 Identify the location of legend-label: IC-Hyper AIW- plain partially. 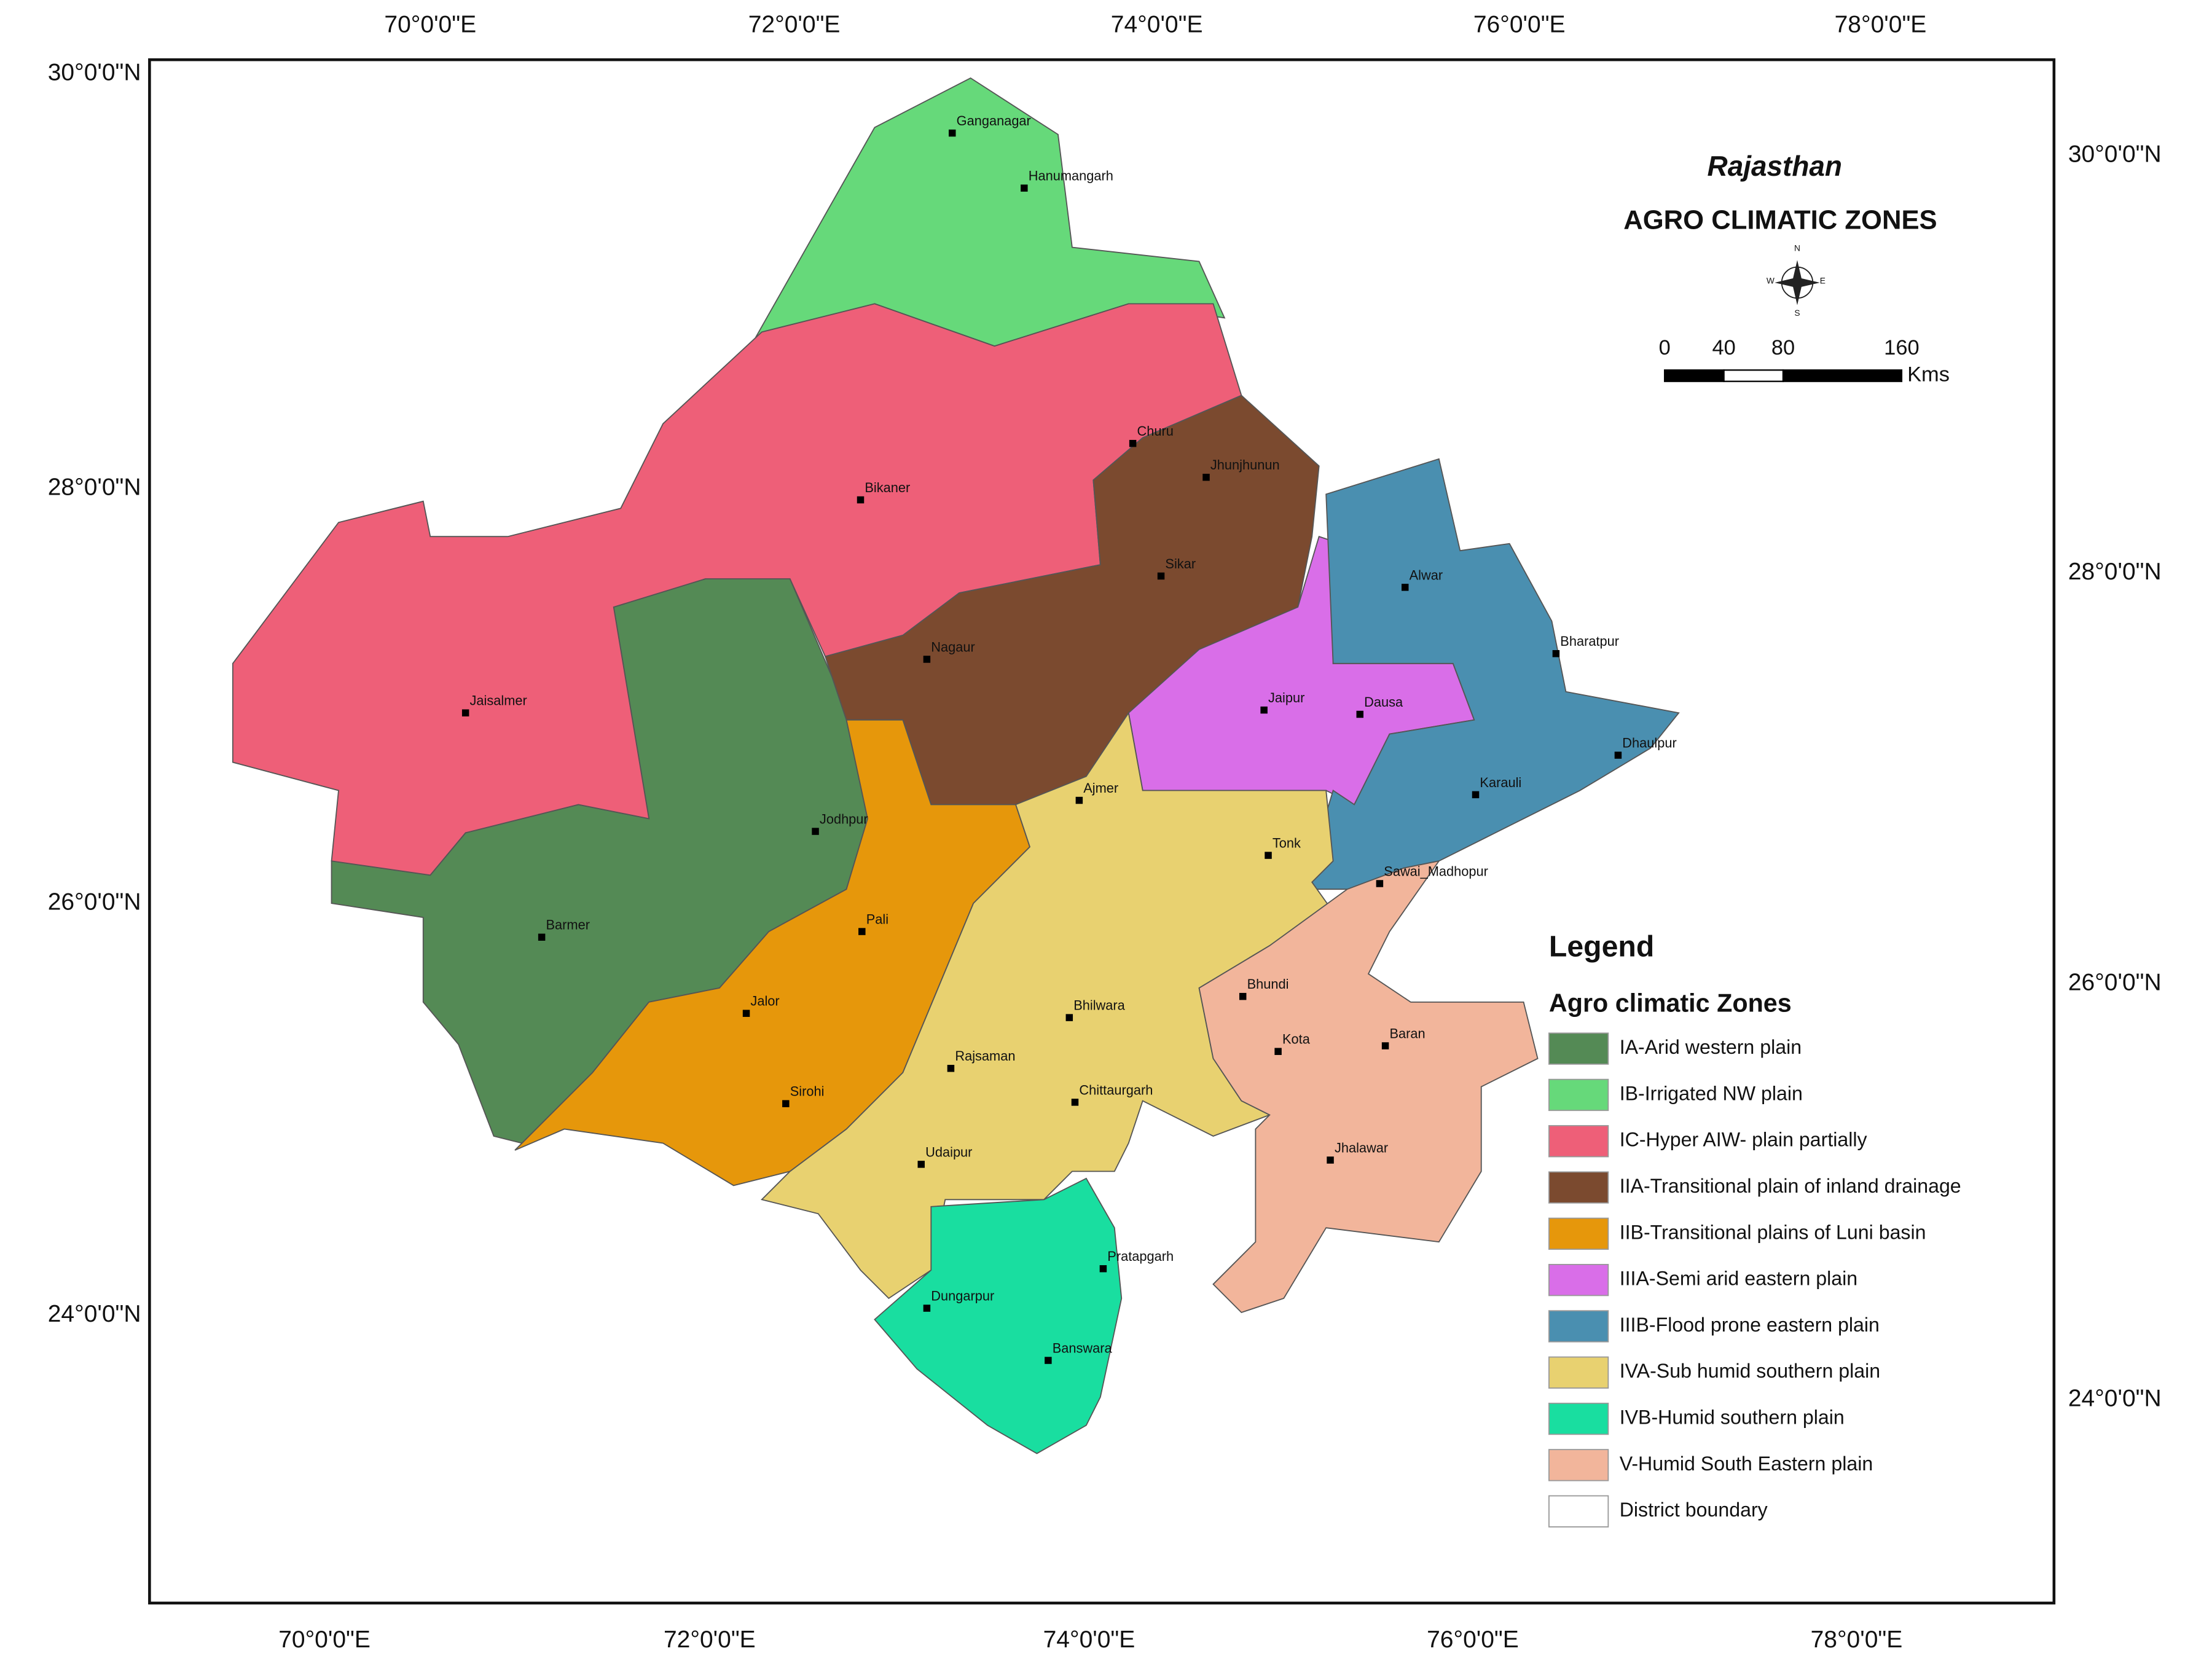
(1743, 1140).